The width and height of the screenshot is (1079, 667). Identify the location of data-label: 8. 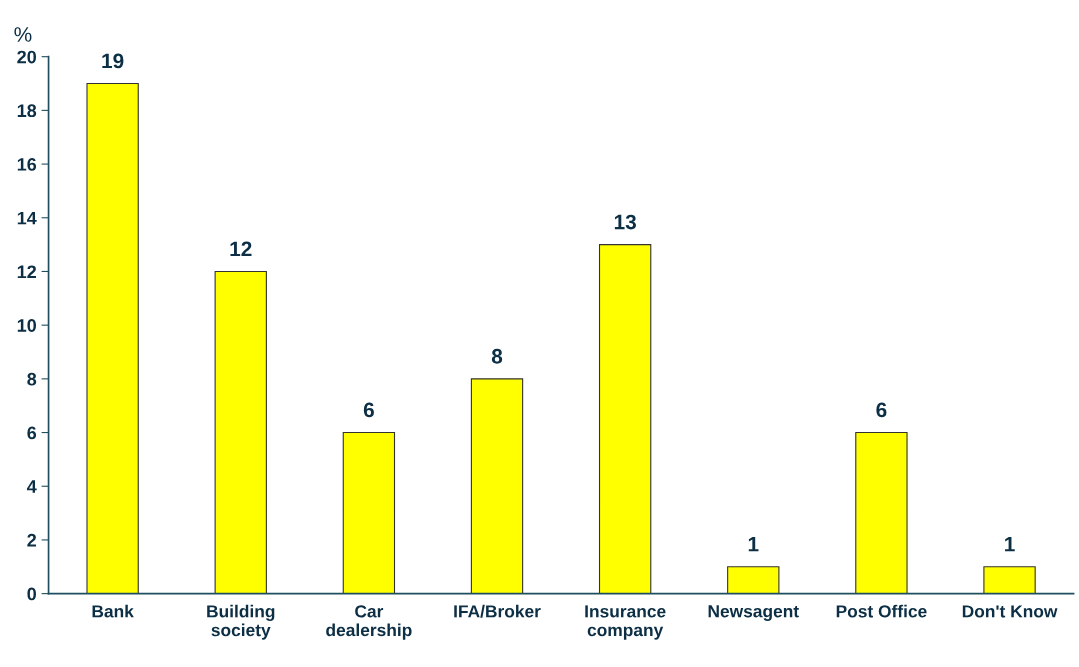
(497, 356).